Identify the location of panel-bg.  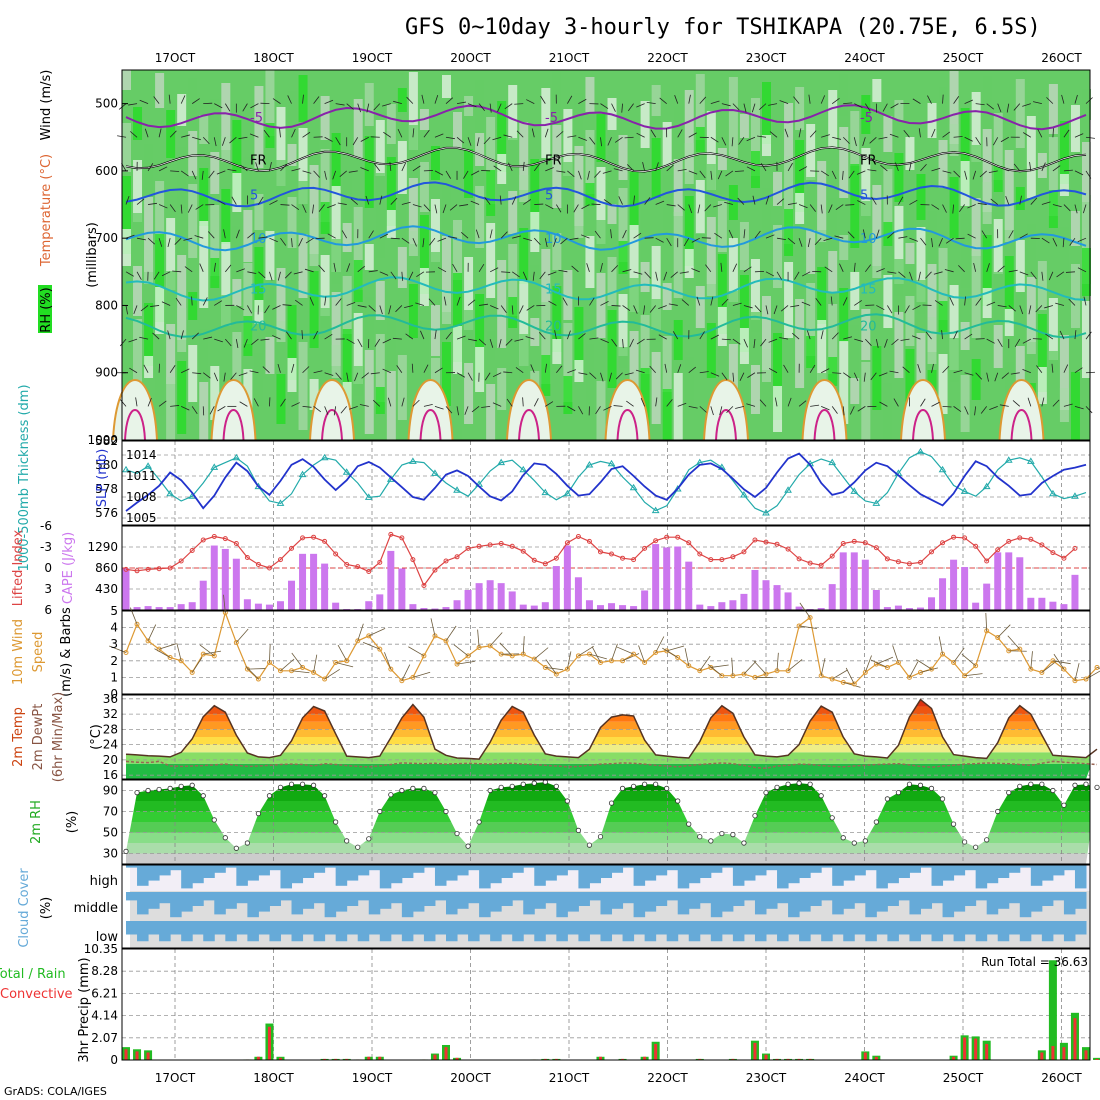
(606, 652).